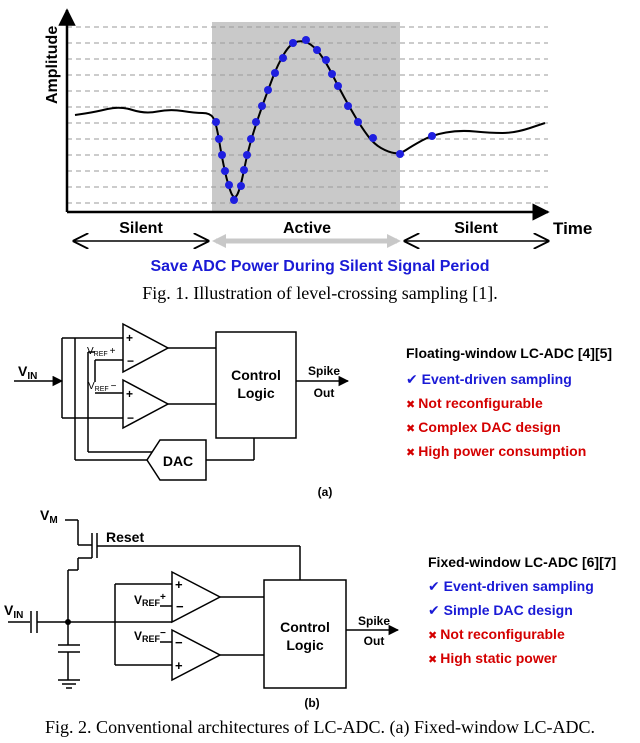 This screenshot has height=743, width=640. I want to click on vref-minus-label-a: VREF −, so click(102, 387).